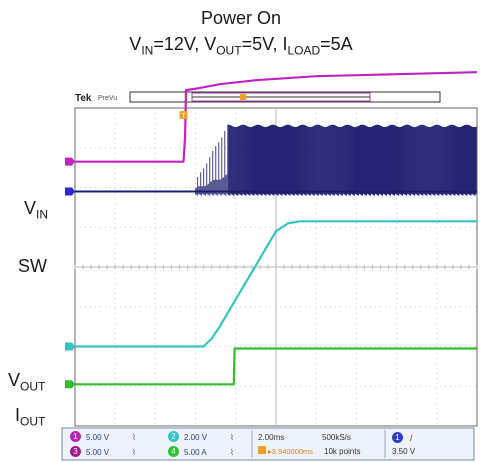 The height and width of the screenshot is (462, 482). Describe the element at coordinates (336, 437) in the screenshot. I see `sample-rate: 500kS/s` at that location.